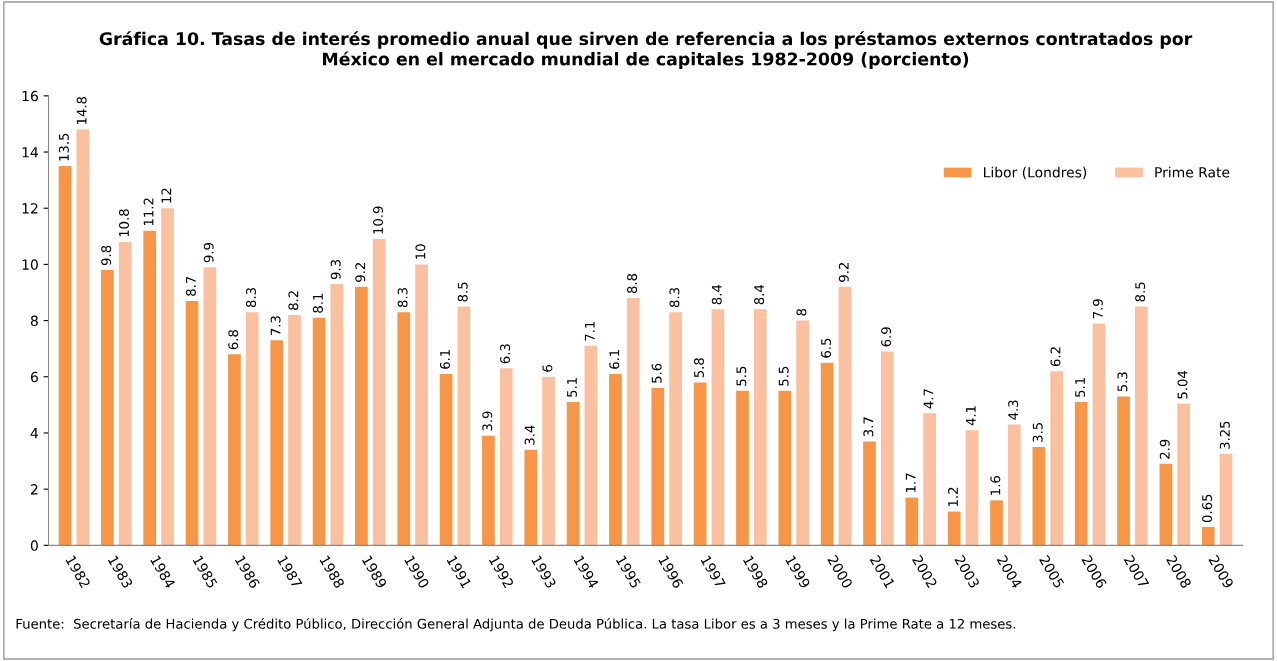  I want to click on data-label: 9.3, so click(335, 269).